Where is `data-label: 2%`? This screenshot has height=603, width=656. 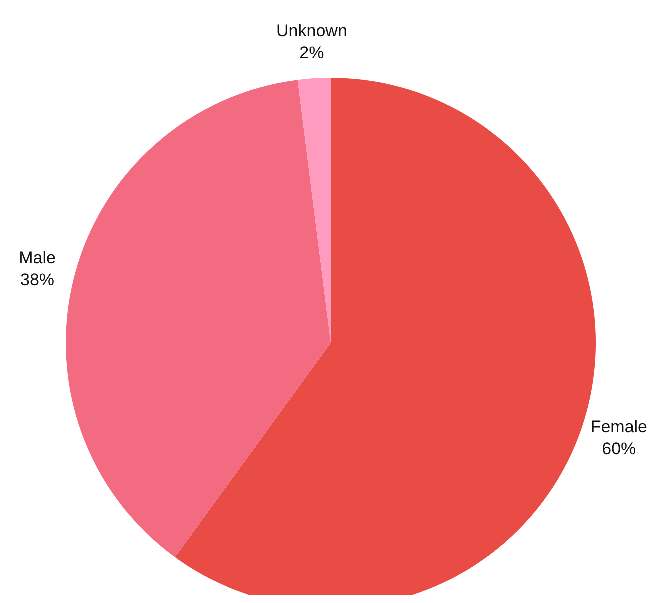
data-label: 2% is located at coordinates (312, 53).